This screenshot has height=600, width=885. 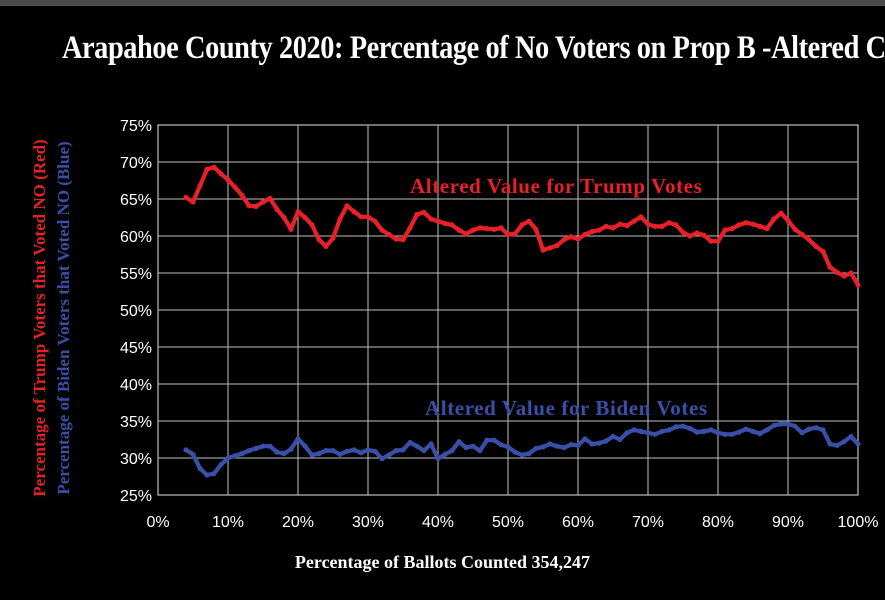 I want to click on top-border, so click(x=442, y=3).